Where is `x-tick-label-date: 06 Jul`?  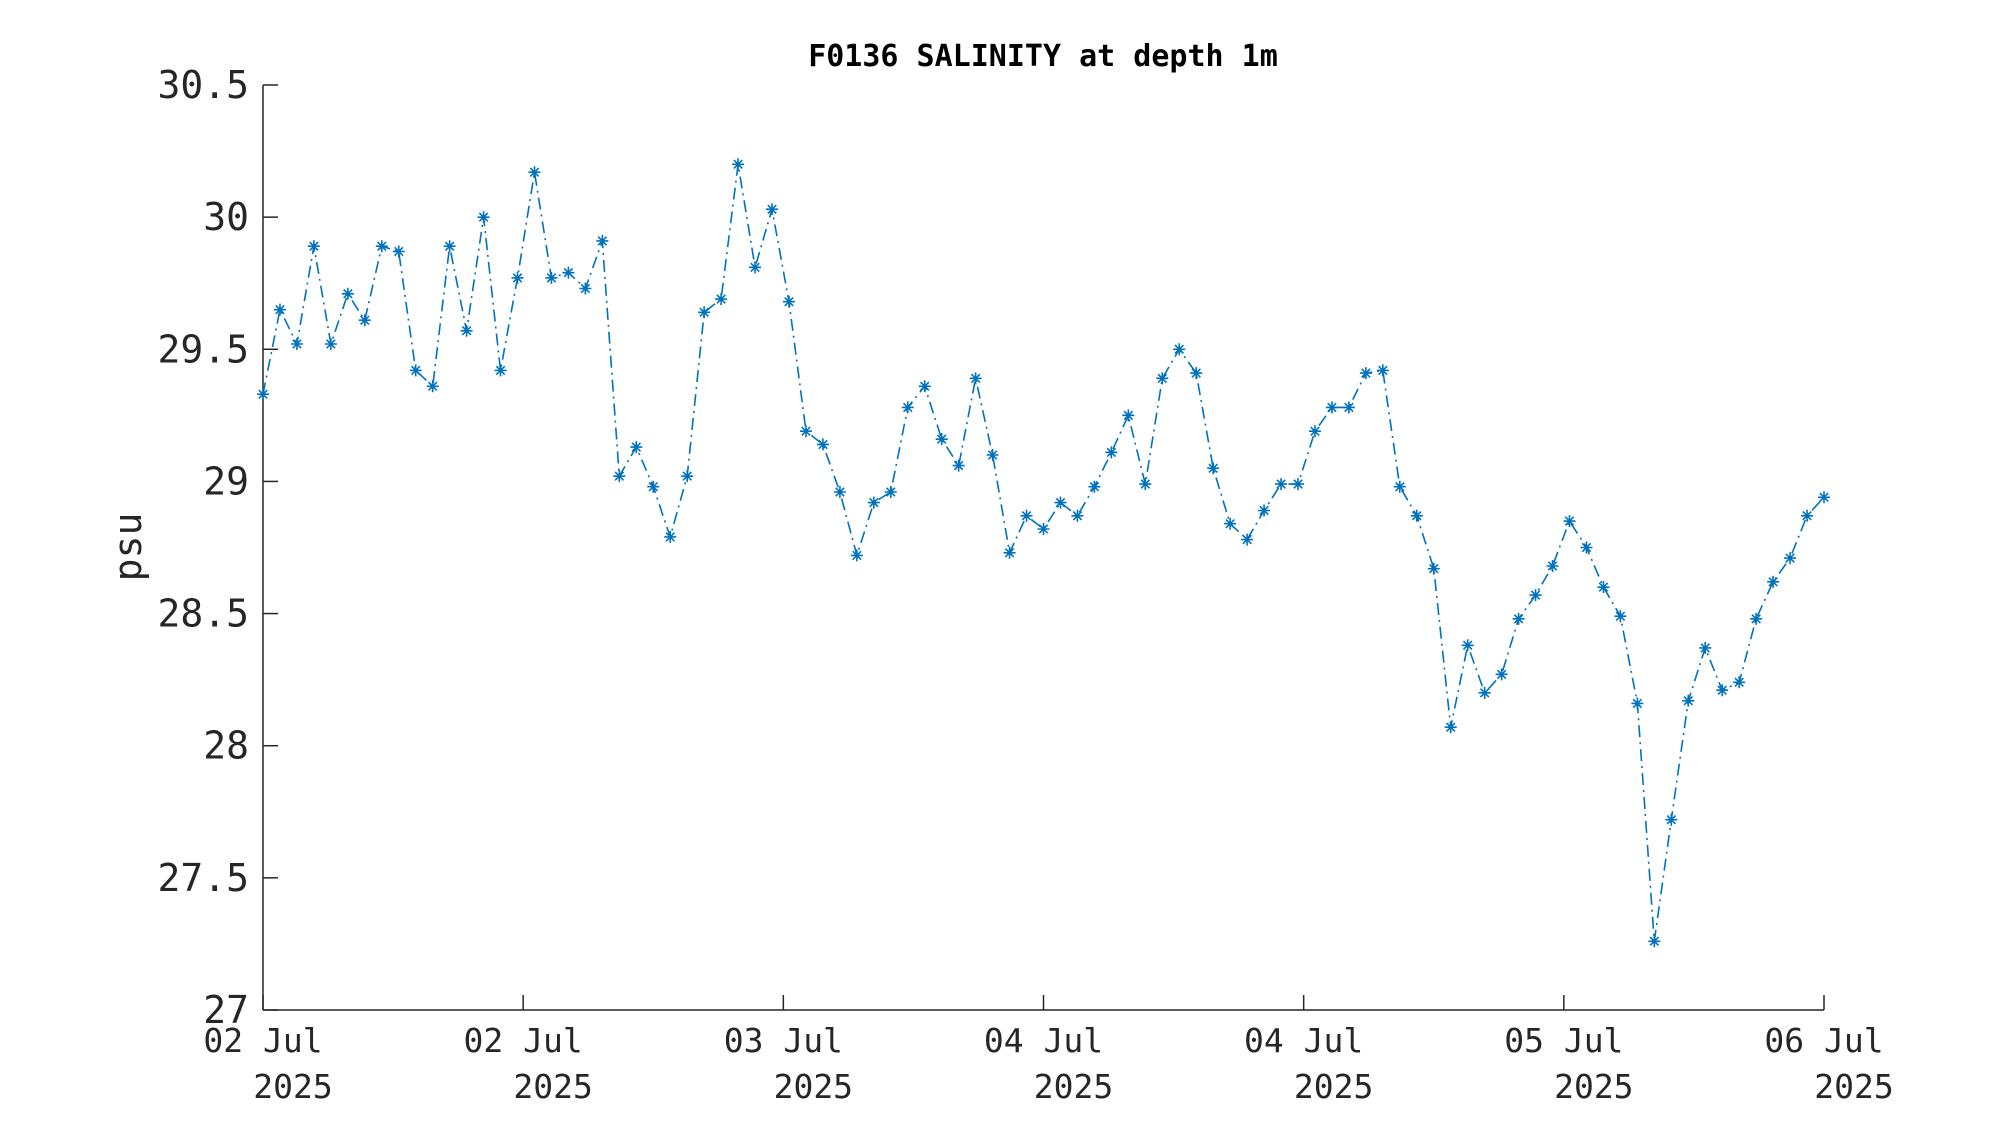 x-tick-label-date: 06 Jul is located at coordinates (1823, 1040).